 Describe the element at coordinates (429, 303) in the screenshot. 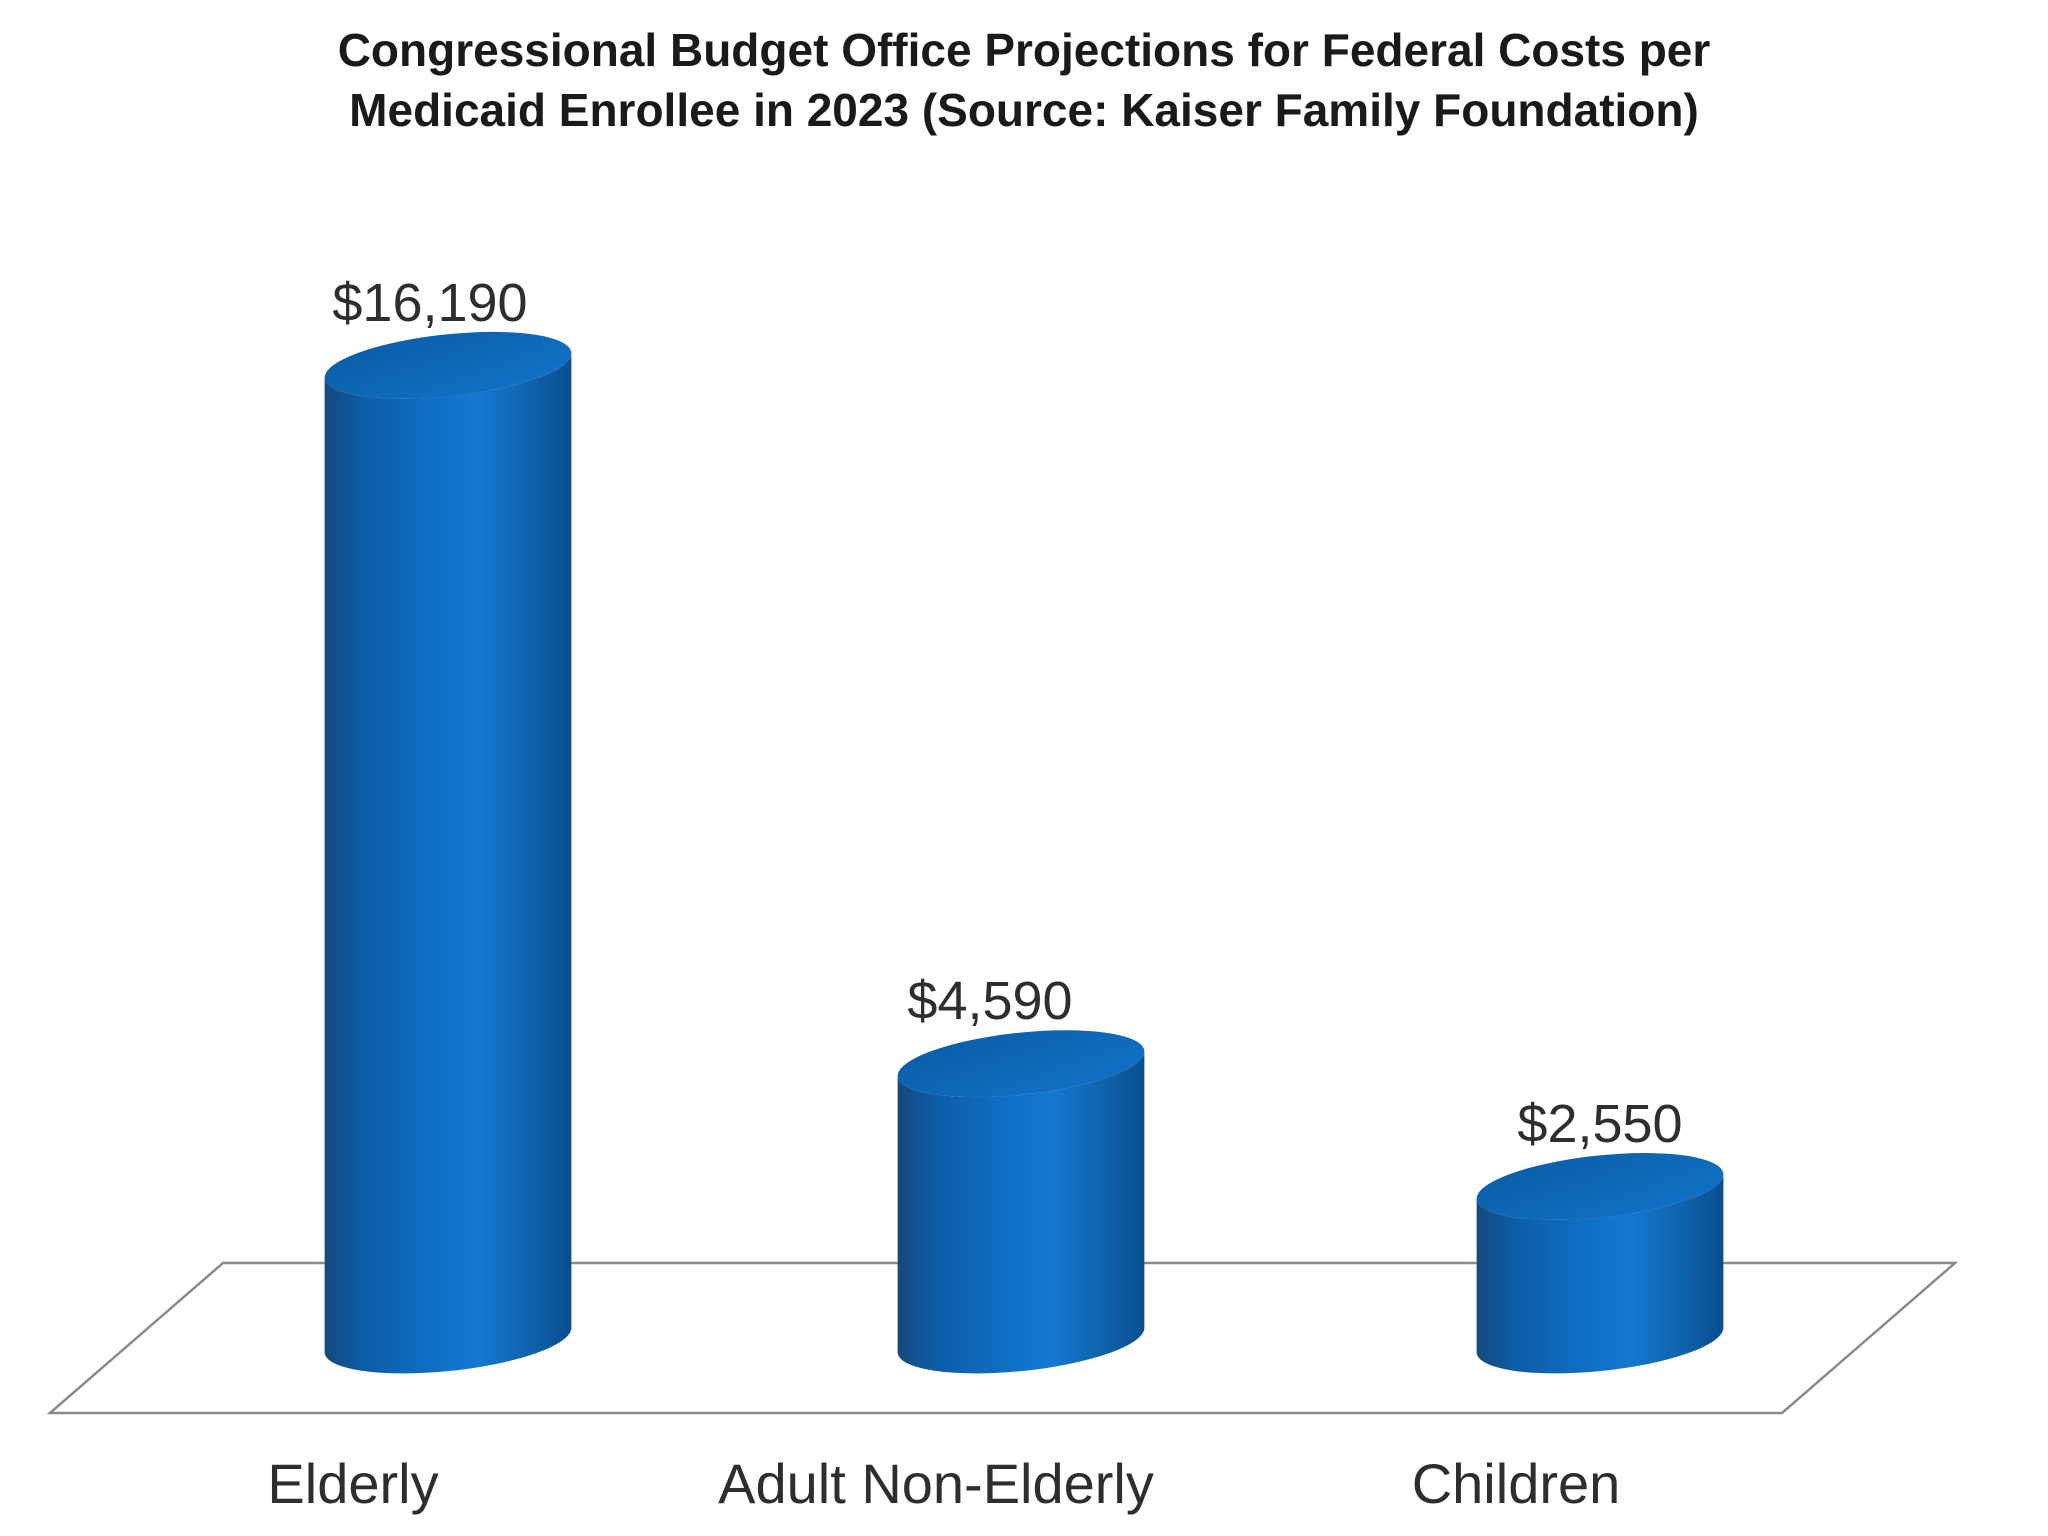

I see `value-label: $16,190` at that location.